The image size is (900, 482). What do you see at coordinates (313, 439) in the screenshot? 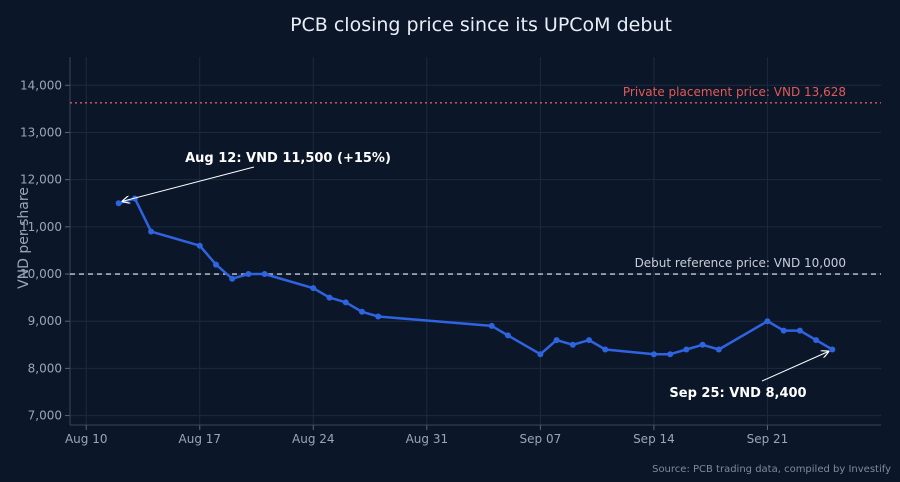
I see `x-tick-label: Aug 24` at bounding box center [313, 439].